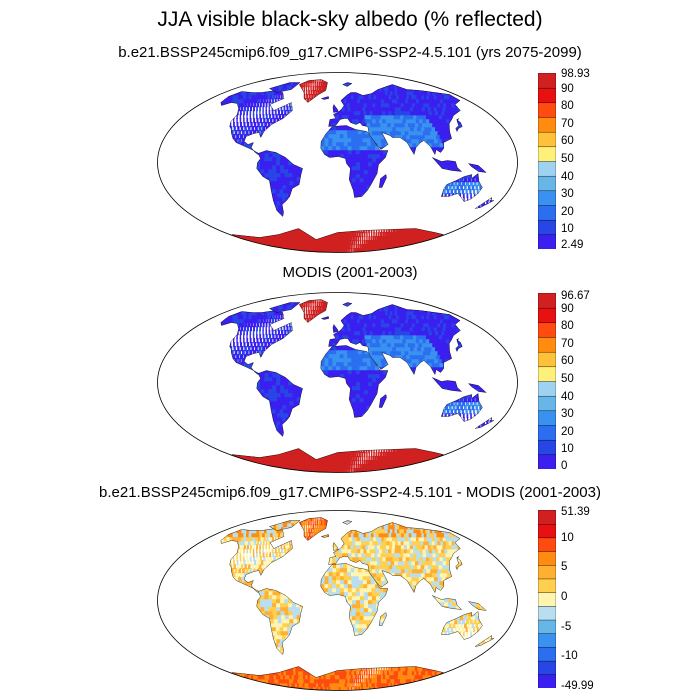 Image resolution: width=700 pixels, height=700 pixels. I want to click on colorbar-tick-label: 0, so click(564, 597).